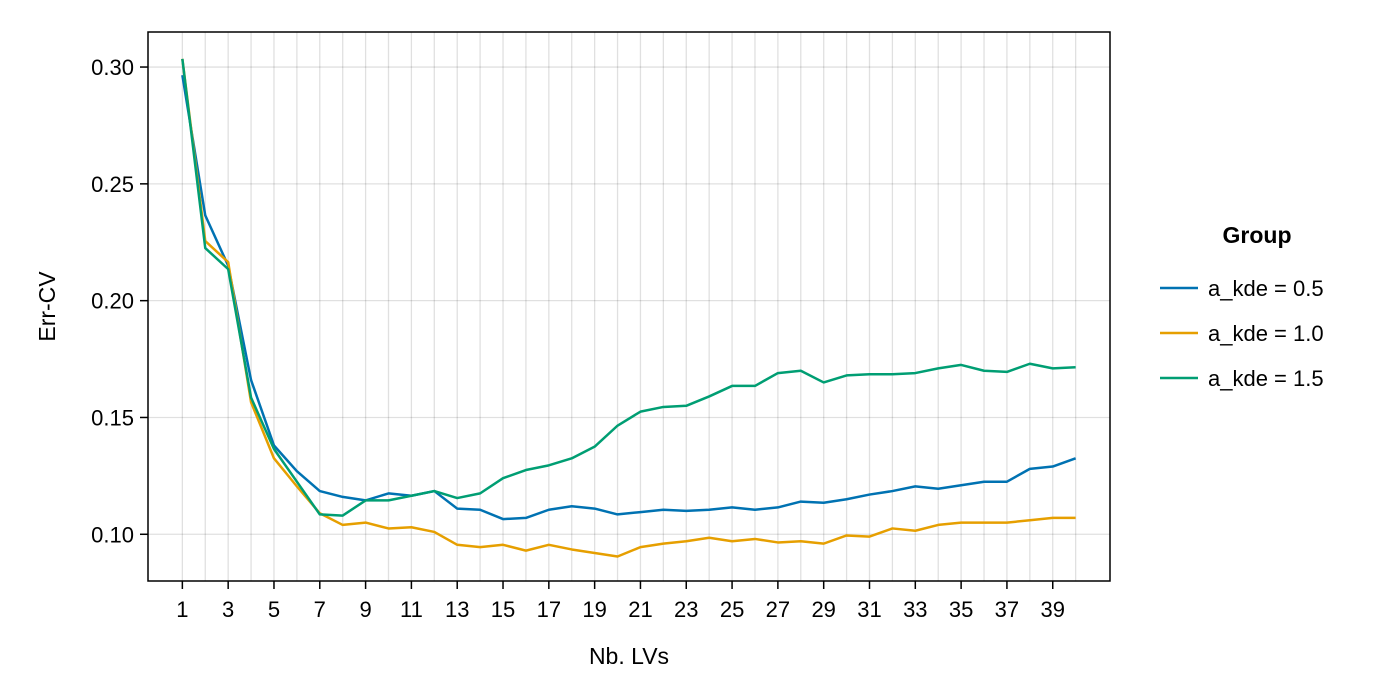  I want to click on x-tick-label: 17, so click(549, 609).